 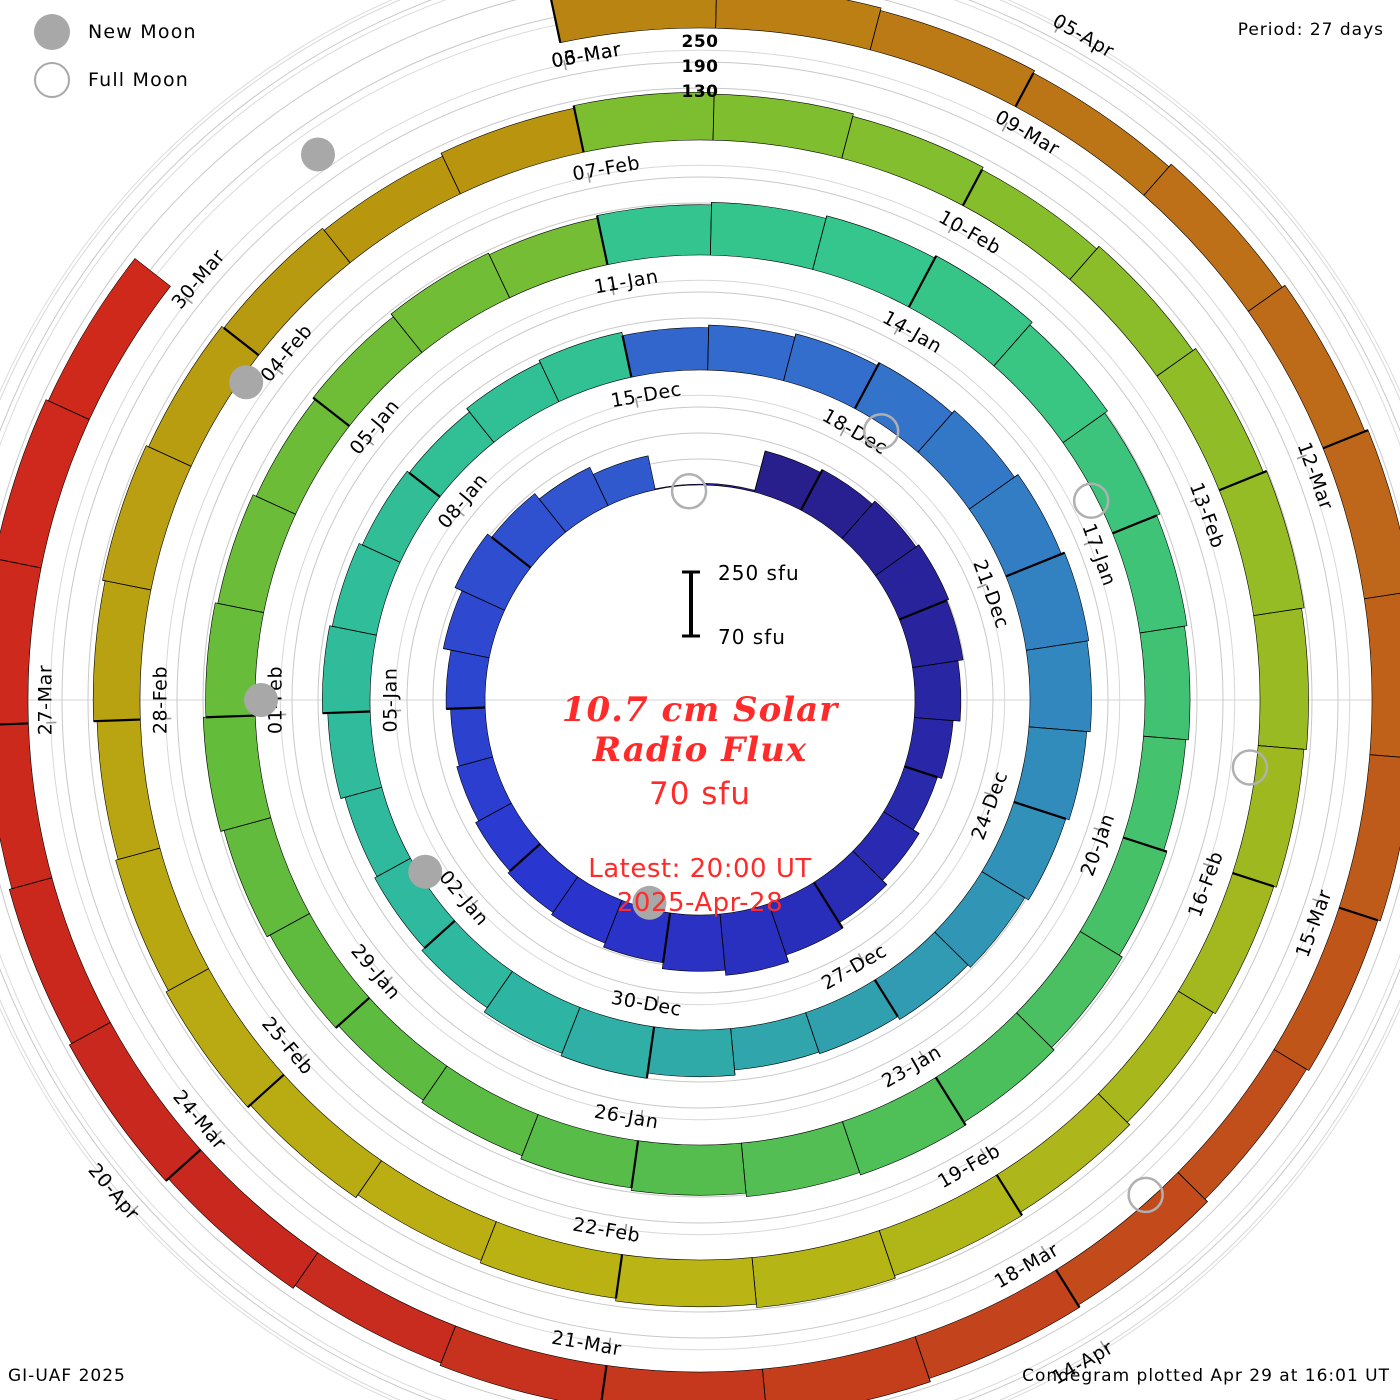 I want to click on date-label: 07-Feb, so click(x=606, y=169).